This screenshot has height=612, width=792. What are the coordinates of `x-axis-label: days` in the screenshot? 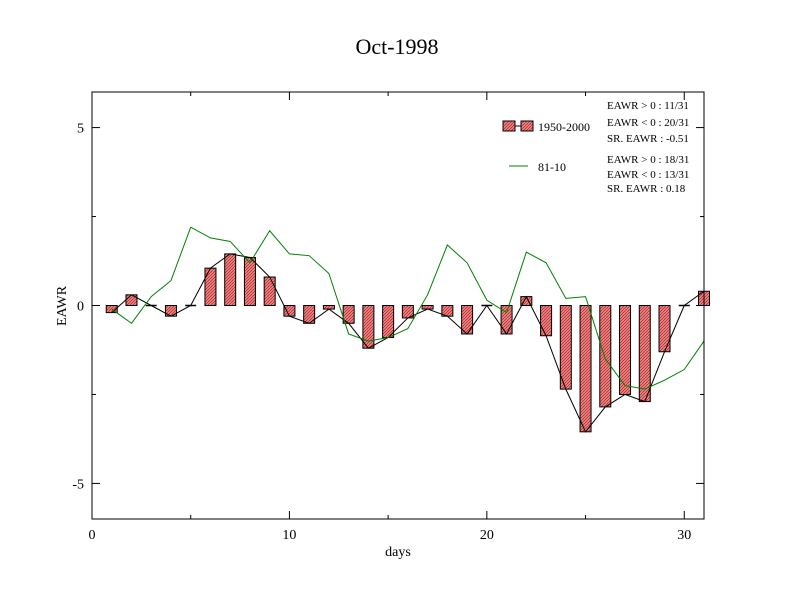 It's located at (398, 552).